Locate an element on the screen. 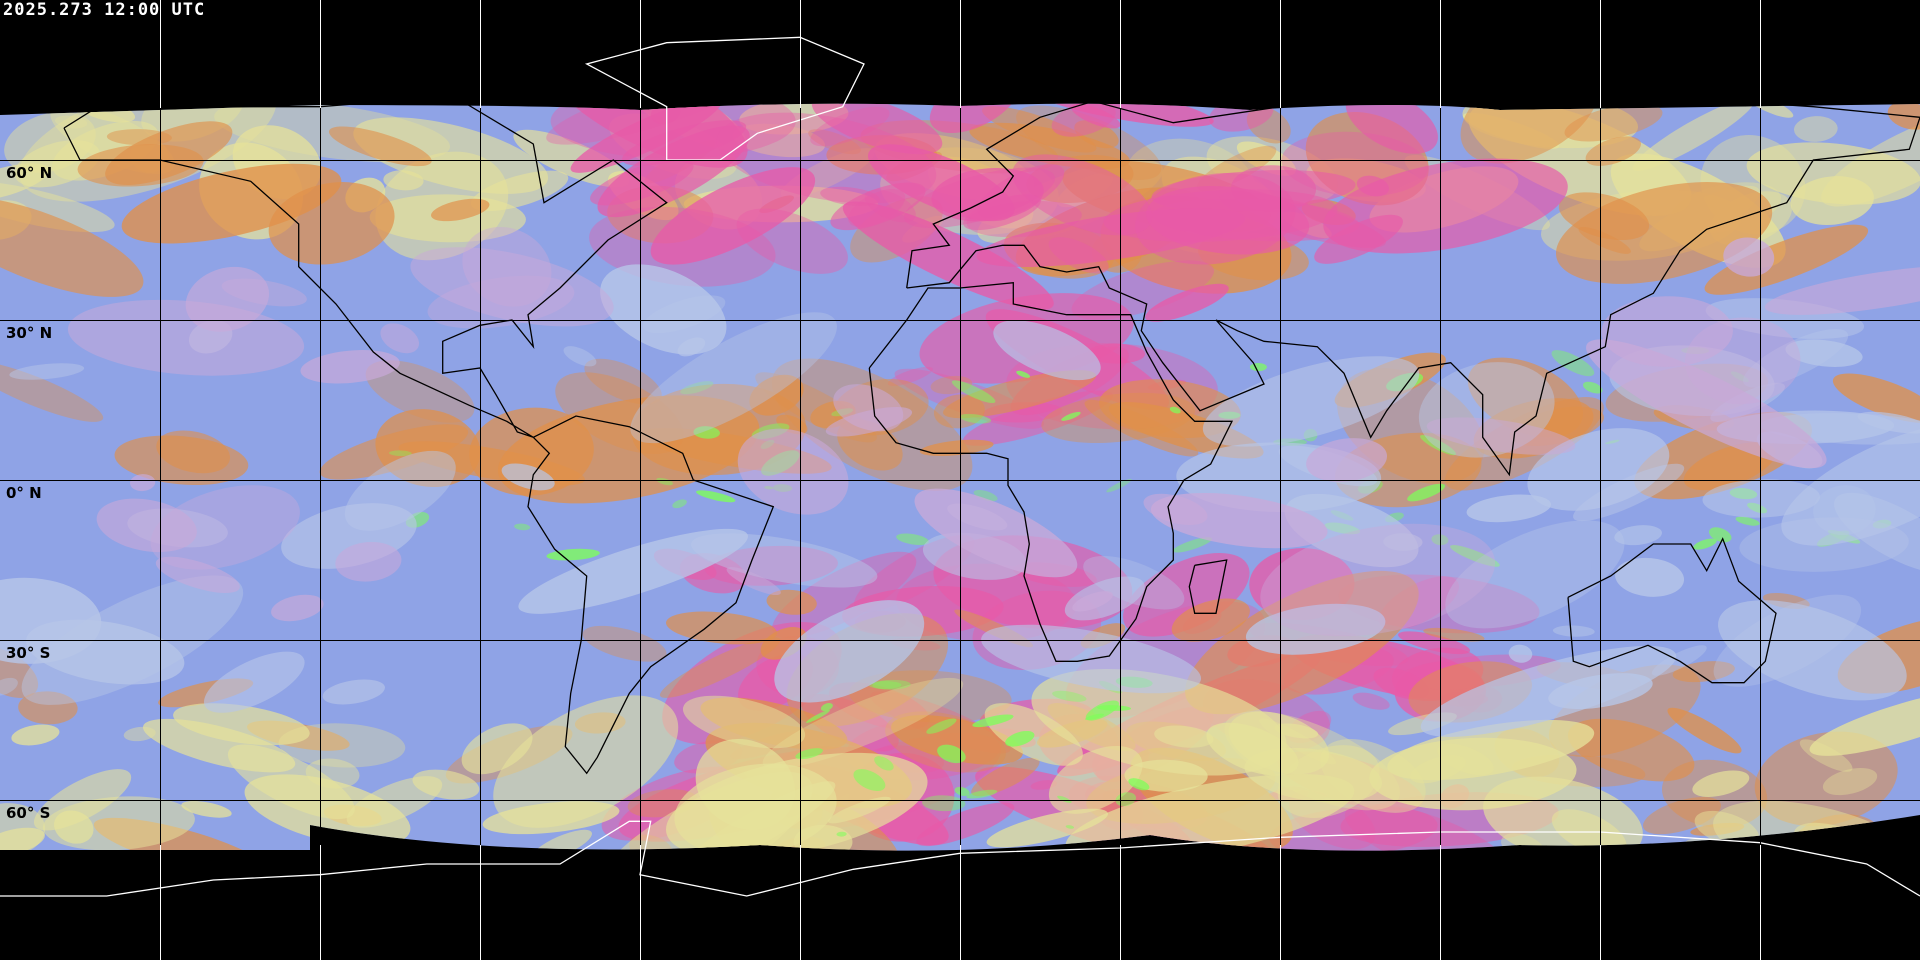 Image resolution: width=1920 pixels, height=960 pixels. coastline-madagascar is located at coordinates (1208, 586).